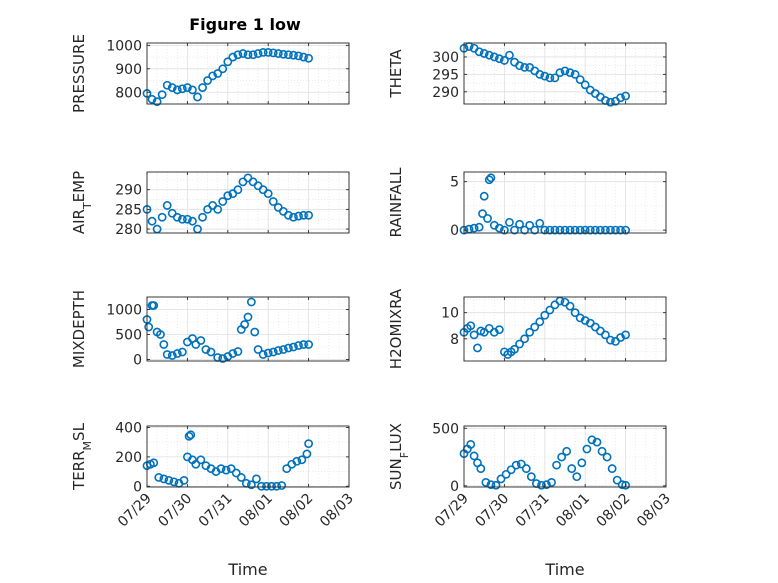 Image resolution: width=778 pixels, height=583 pixels. What do you see at coordinates (614, 511) in the screenshot?
I see `x-tick-label: 08/02` at bounding box center [614, 511].